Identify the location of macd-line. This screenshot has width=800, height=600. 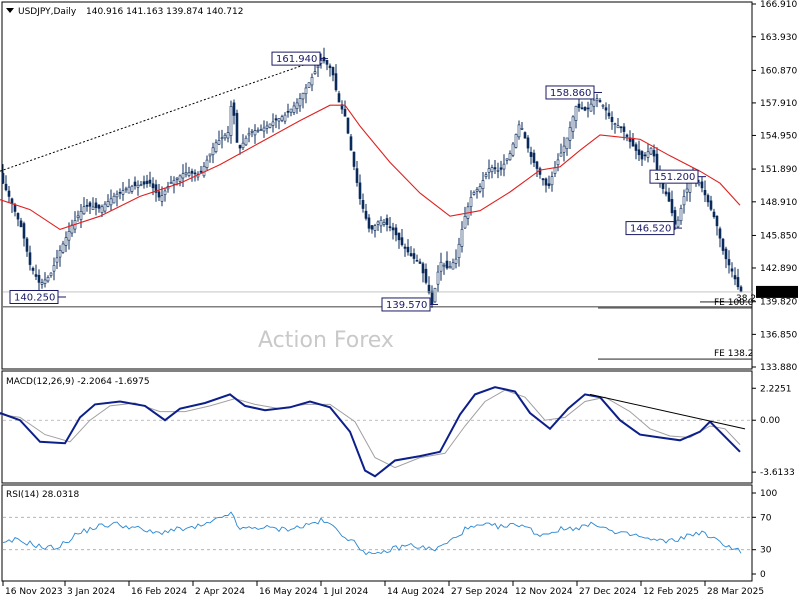
(370, 432).